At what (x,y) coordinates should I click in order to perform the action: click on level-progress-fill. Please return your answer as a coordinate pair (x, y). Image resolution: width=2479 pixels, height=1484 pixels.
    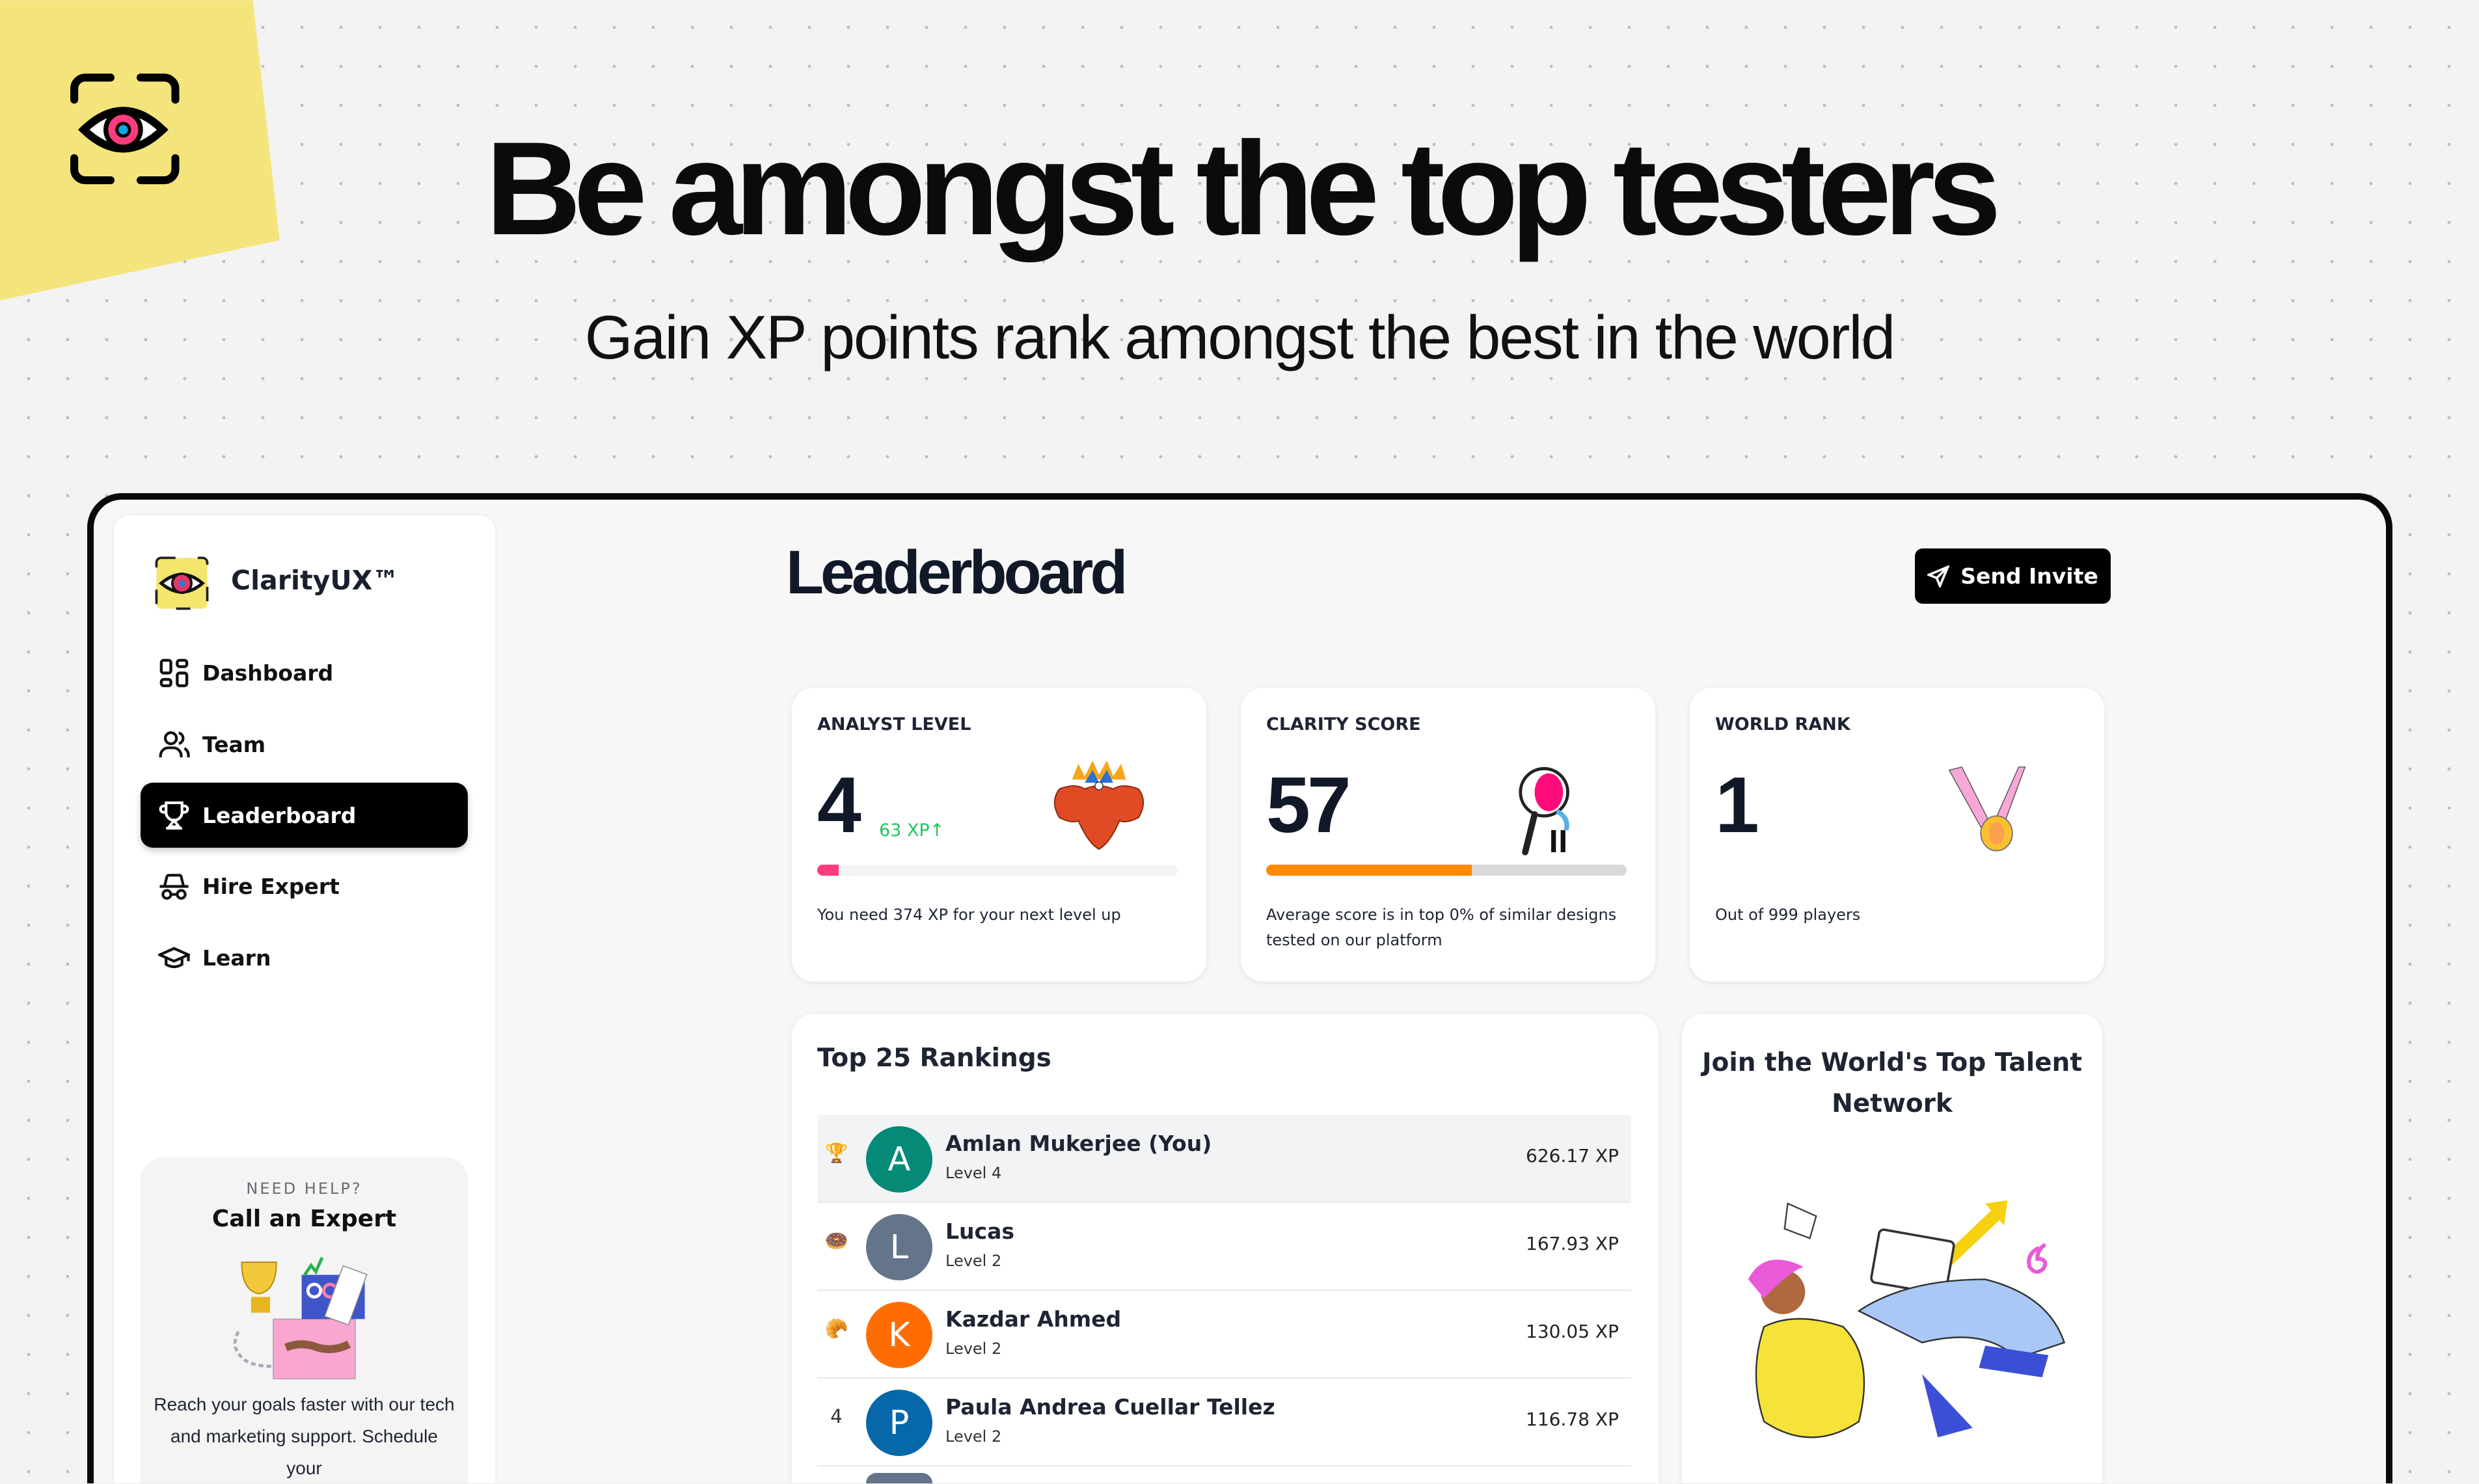
    Looking at the image, I should click on (828, 871).